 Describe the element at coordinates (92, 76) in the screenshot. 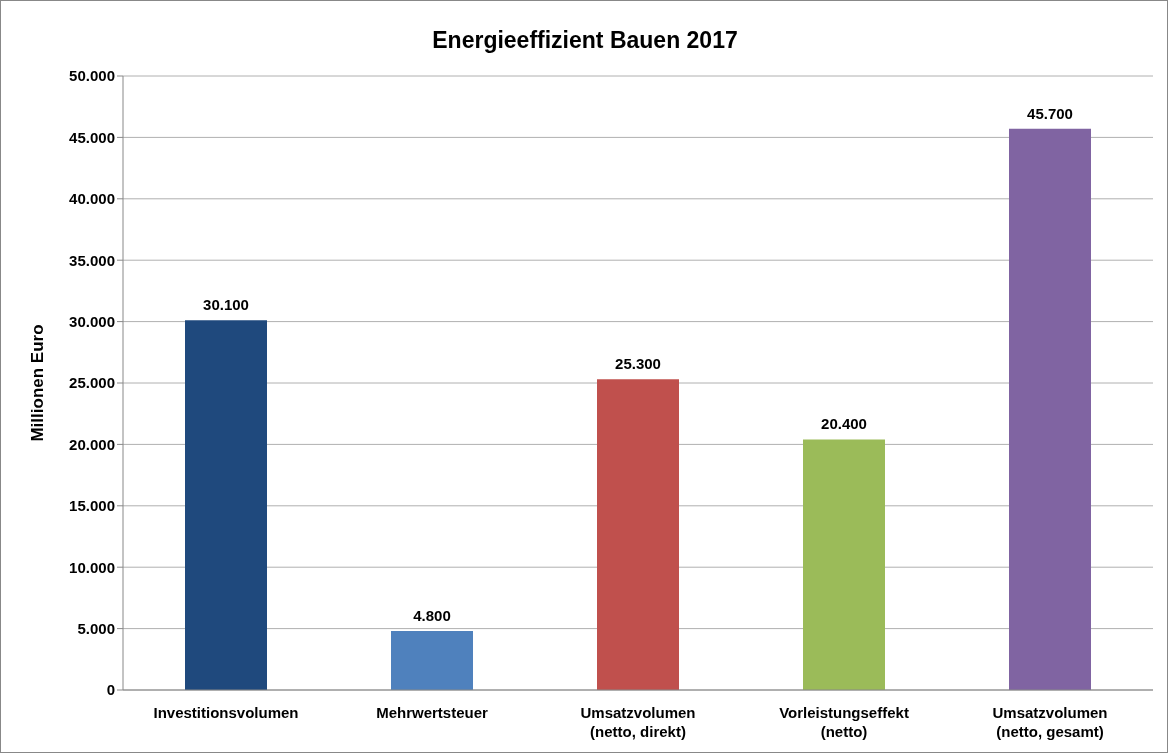

I see `y-tick-label: 50.000` at that location.